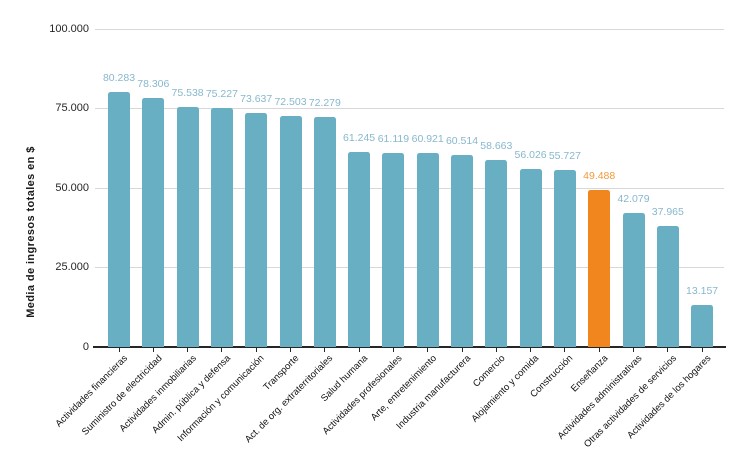 The image size is (748, 463). What do you see at coordinates (72, 187) in the screenshot?
I see `y-axis-tick-label: 50.000` at bounding box center [72, 187].